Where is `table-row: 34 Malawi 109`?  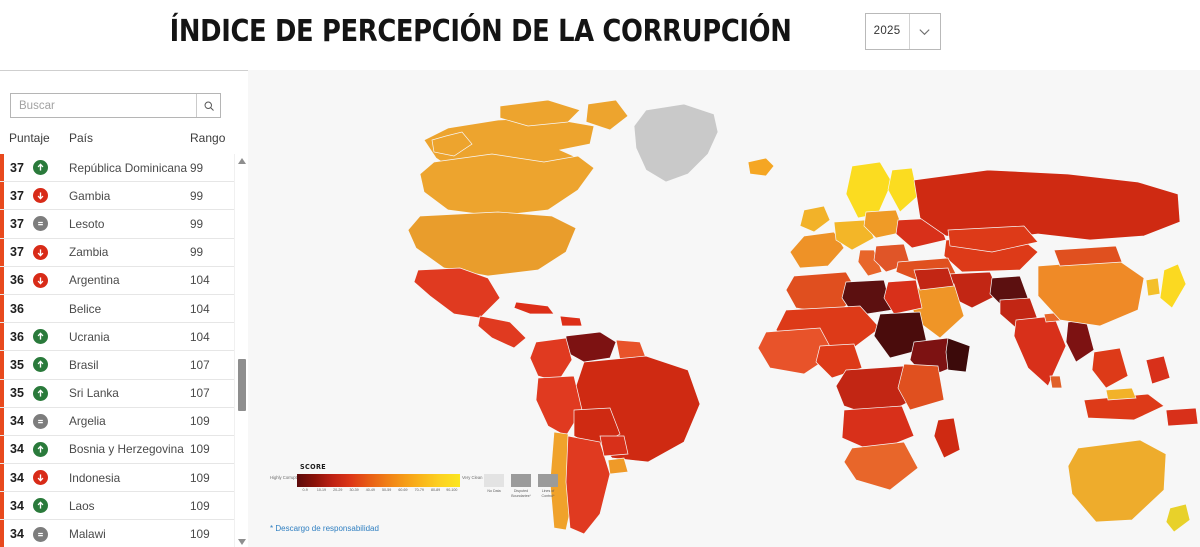 table-row: 34 Malawi 109 is located at coordinates (124, 533).